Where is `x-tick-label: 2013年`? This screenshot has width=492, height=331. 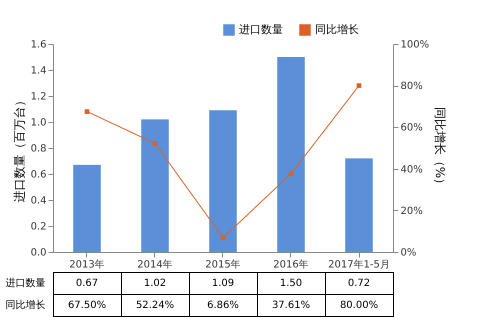 x-tick-label: 2013年 is located at coordinates (87, 264).